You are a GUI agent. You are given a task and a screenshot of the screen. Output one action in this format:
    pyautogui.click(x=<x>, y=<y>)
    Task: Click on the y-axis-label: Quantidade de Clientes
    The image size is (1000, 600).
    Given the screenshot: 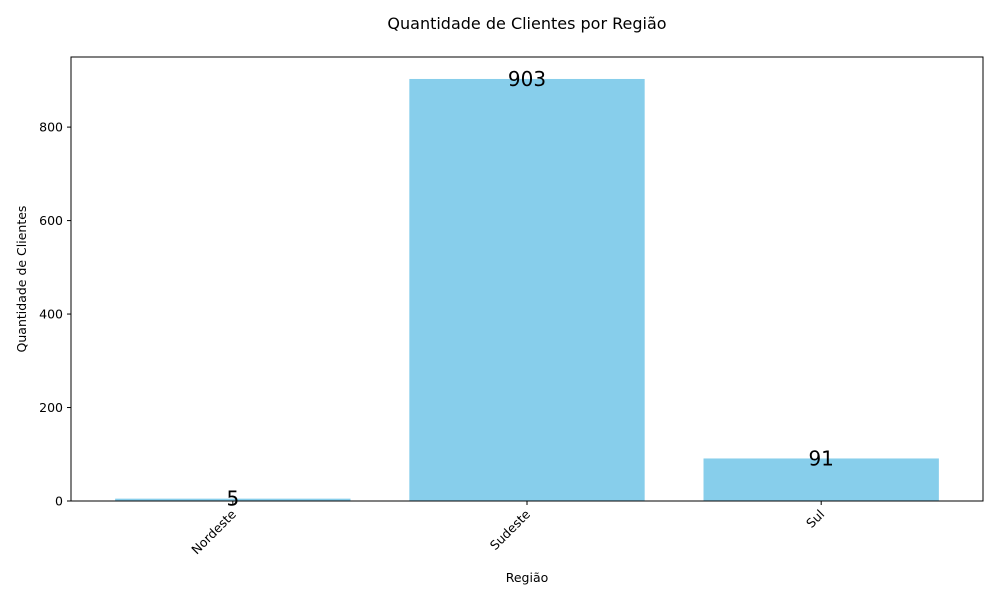 What is the action you would take?
    pyautogui.click(x=21, y=279)
    